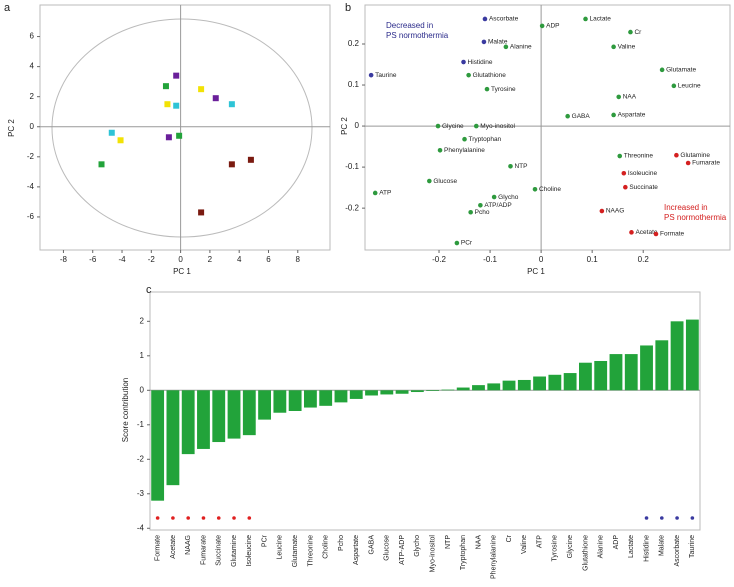 Image resolution: width=734 pixels, height=587 pixels. Describe the element at coordinates (249, 551) in the screenshot. I see `x-tick-label: Isoleucine` at that location.